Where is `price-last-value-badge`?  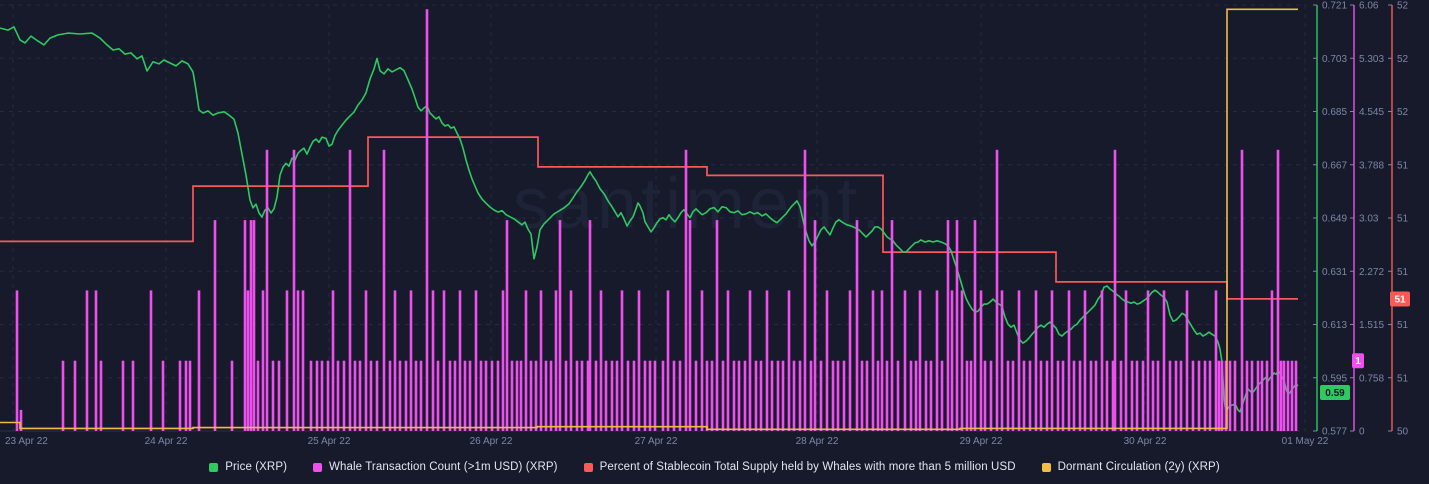
price-last-value-badge is located at coordinates (1335, 393).